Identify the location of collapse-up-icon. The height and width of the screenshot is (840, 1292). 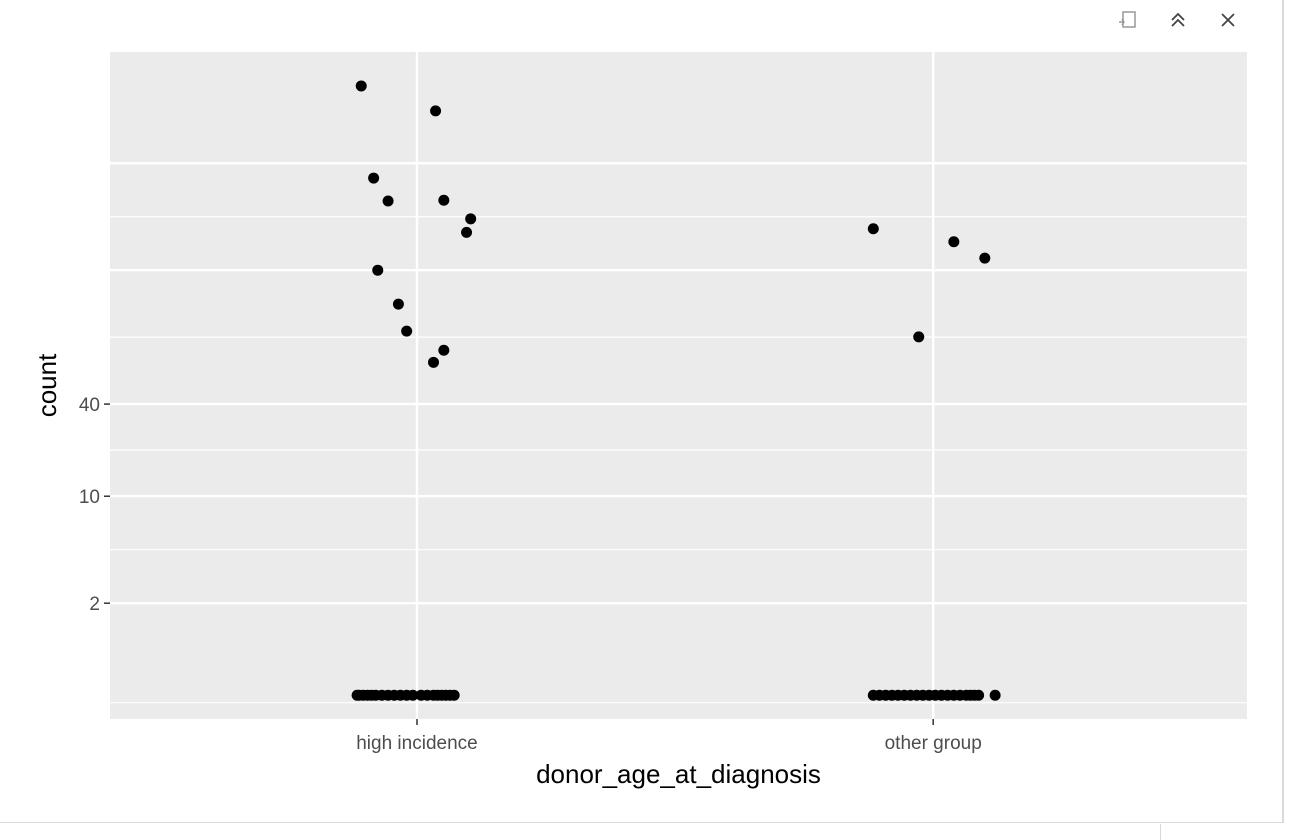
(1178, 19).